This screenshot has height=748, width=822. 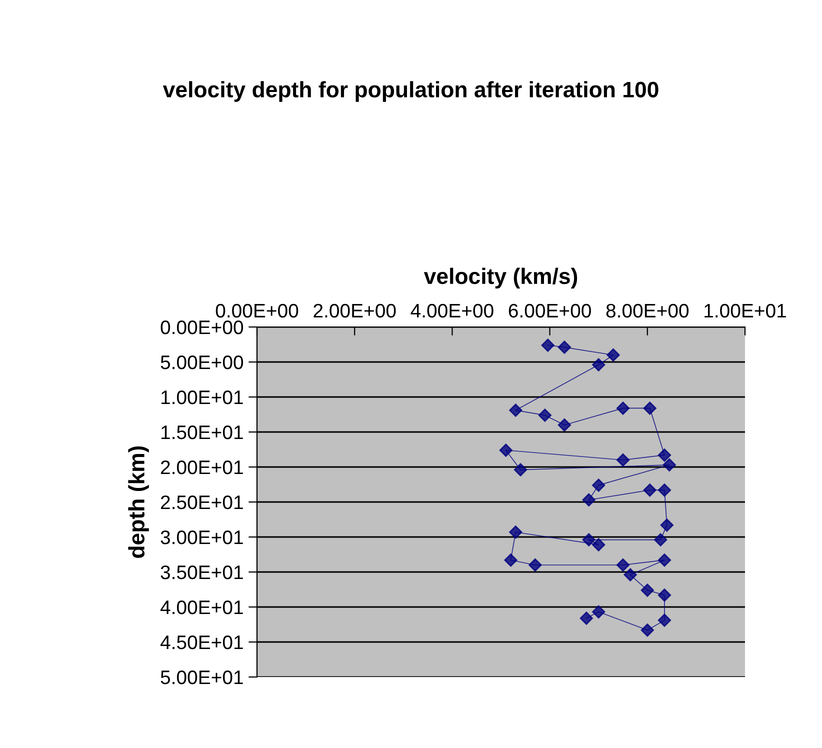 What do you see at coordinates (201, 642) in the screenshot?
I see `y-tick-label: 4.50E+01` at bounding box center [201, 642].